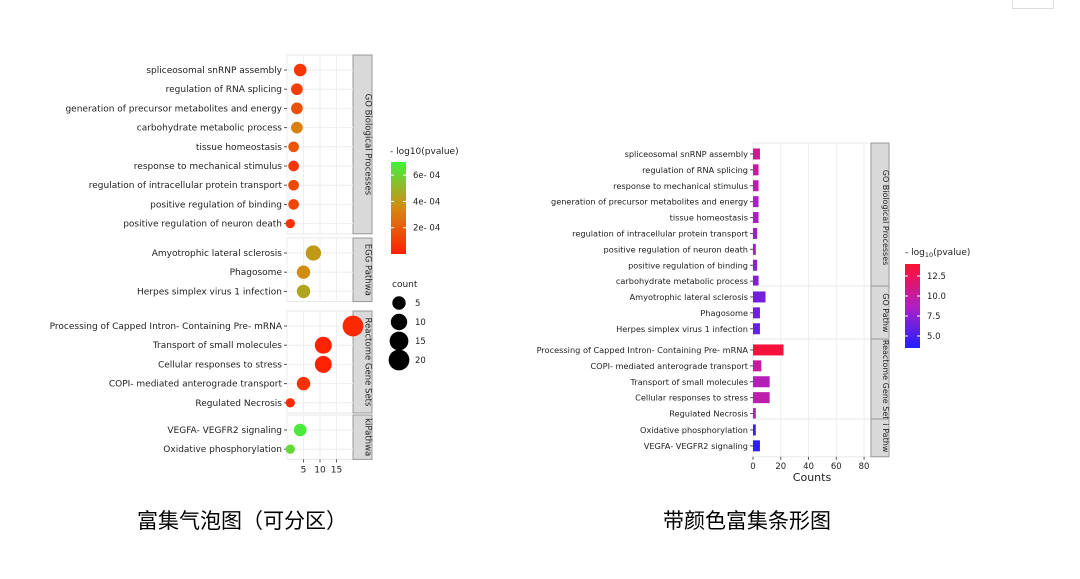 The height and width of the screenshot is (579, 1080). What do you see at coordinates (936, 297) in the screenshot?
I see `color-legend-label: 10.0` at bounding box center [936, 297].